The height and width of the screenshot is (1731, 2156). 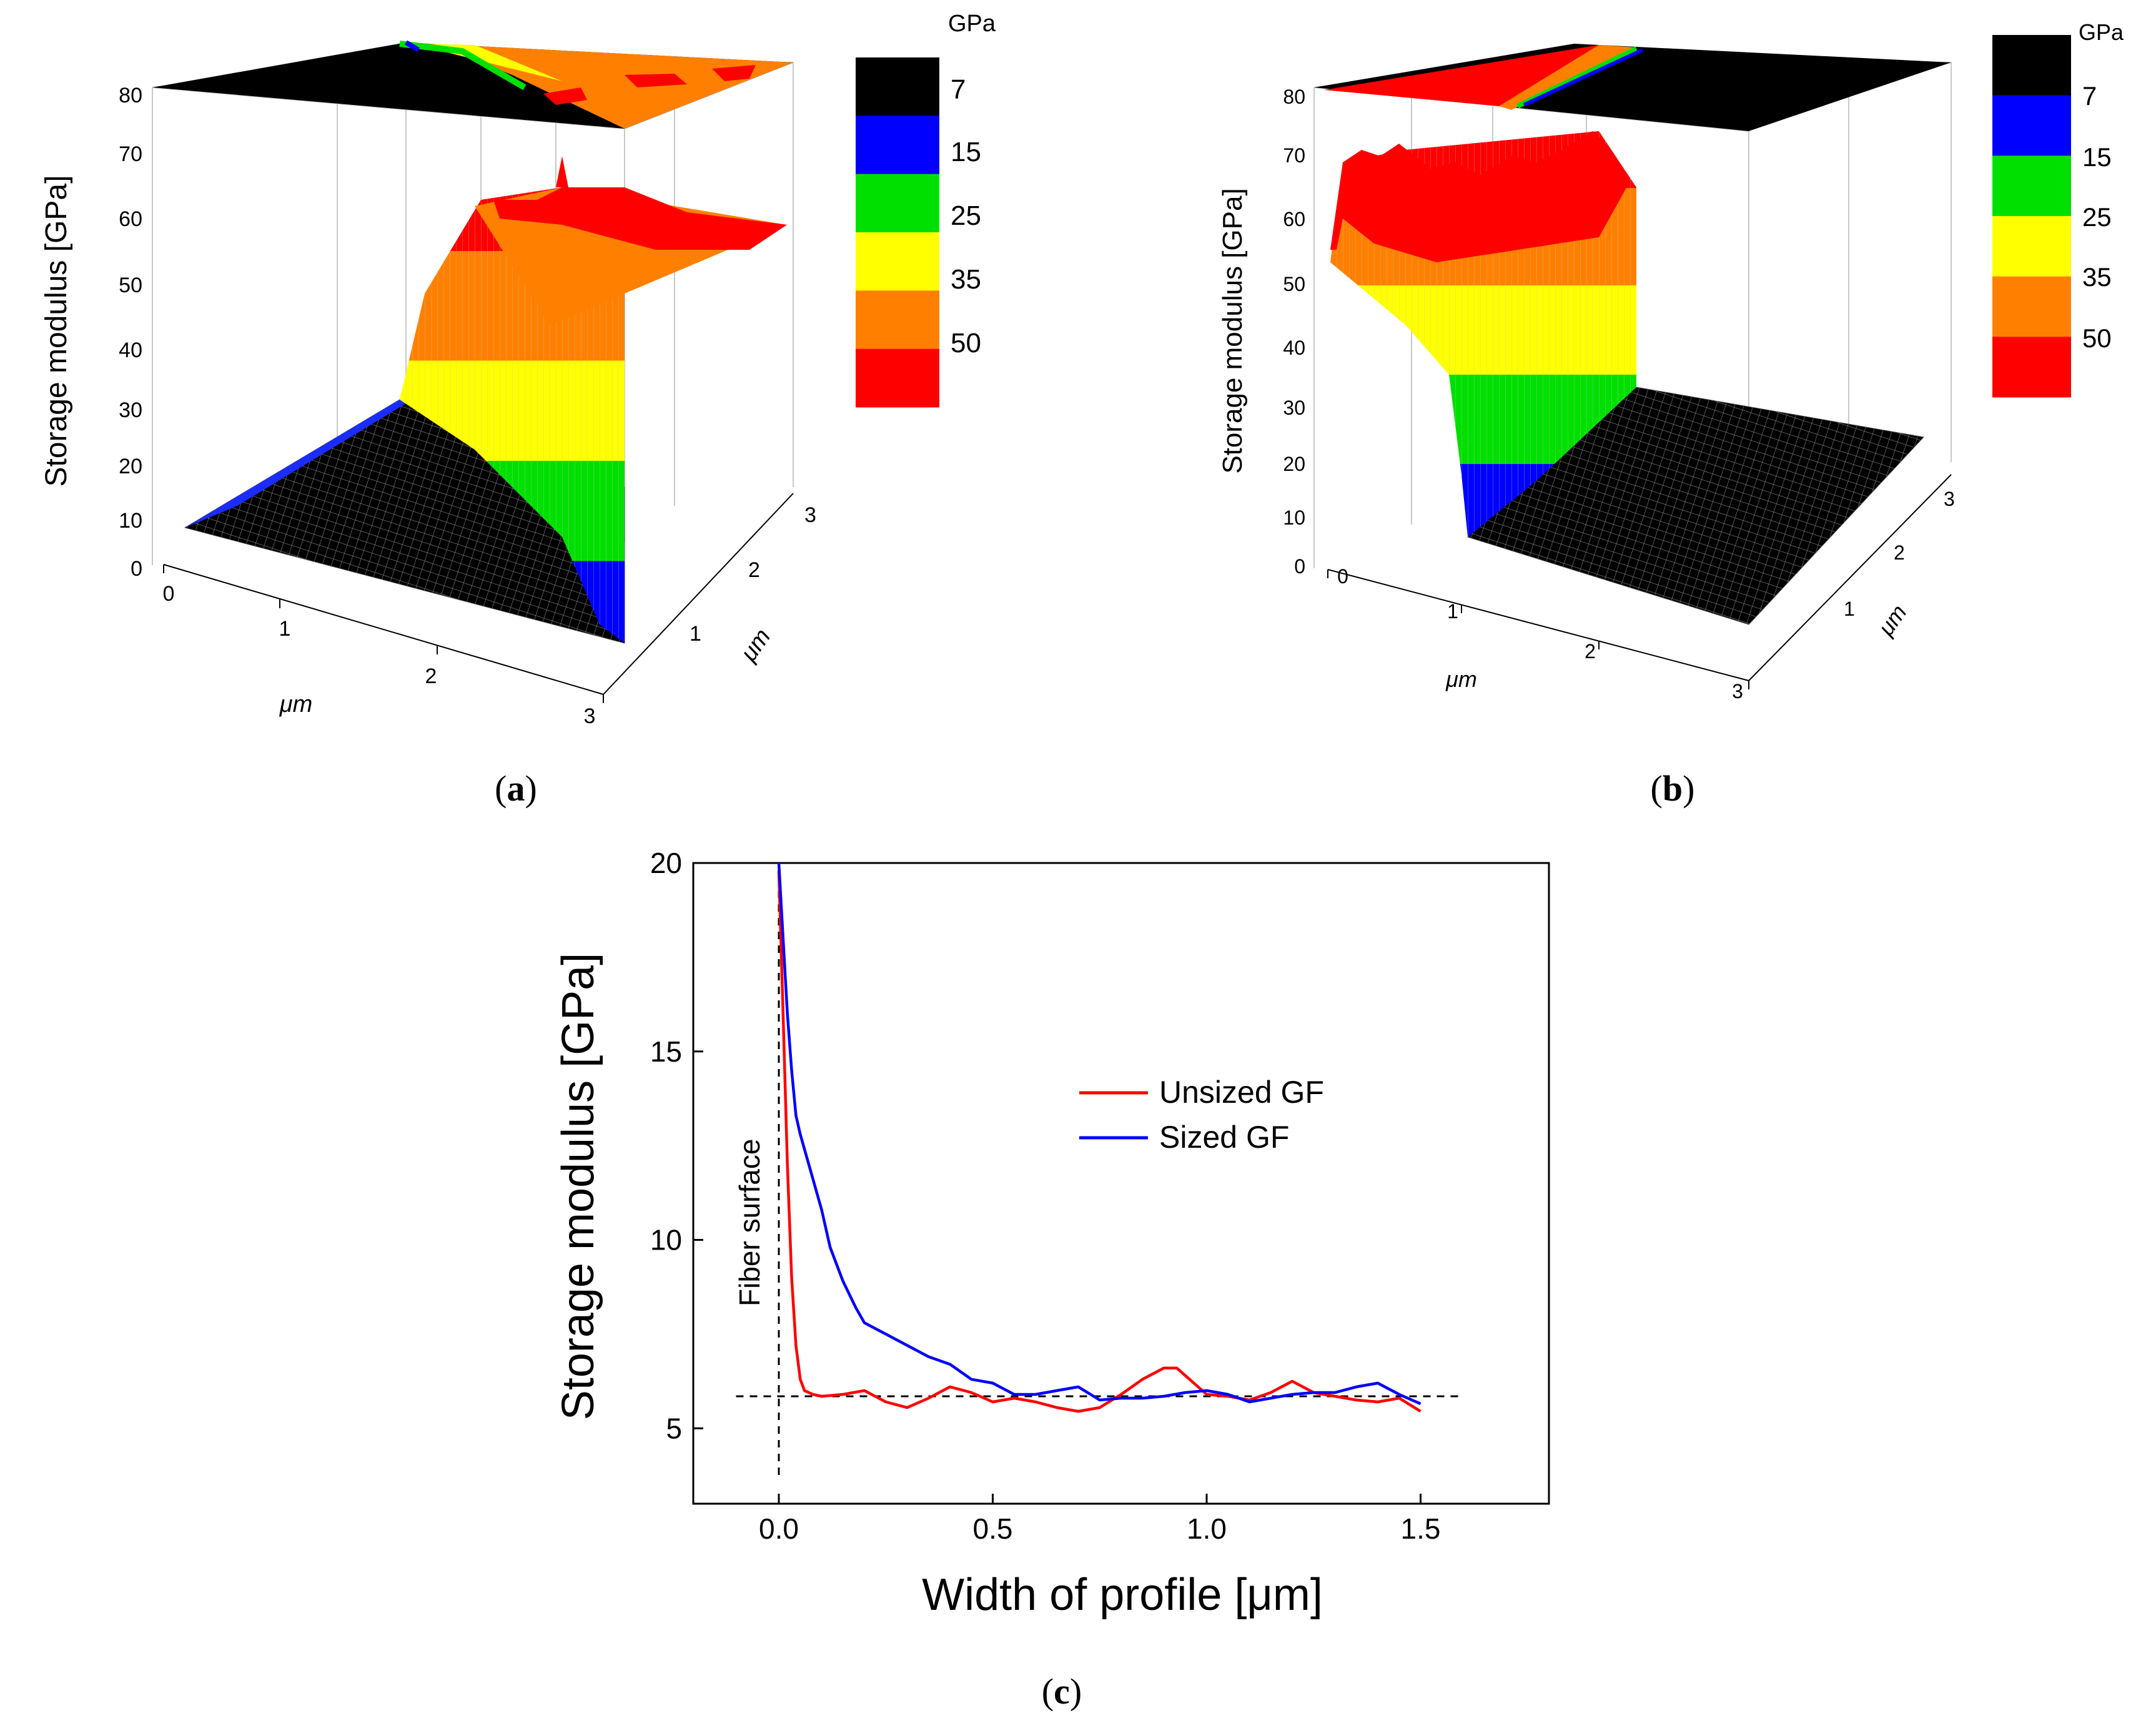 I want to click on panel-a-x-tick: 0, so click(x=169, y=594).